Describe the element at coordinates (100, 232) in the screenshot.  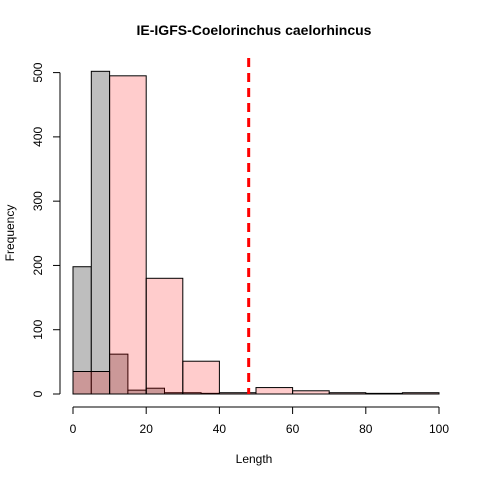
I see `histogram-bar-series1-bin2` at that location.